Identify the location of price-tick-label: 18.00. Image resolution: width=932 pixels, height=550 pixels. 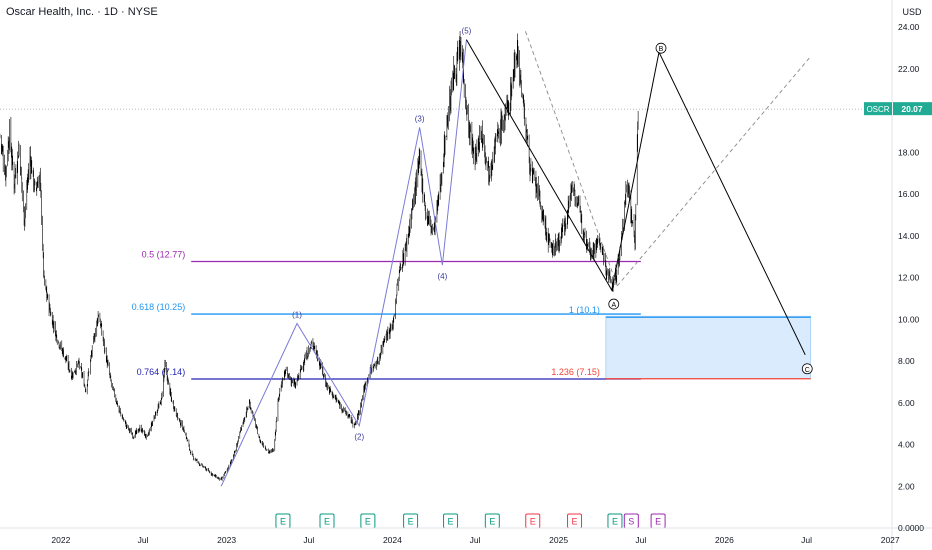
(909, 152).